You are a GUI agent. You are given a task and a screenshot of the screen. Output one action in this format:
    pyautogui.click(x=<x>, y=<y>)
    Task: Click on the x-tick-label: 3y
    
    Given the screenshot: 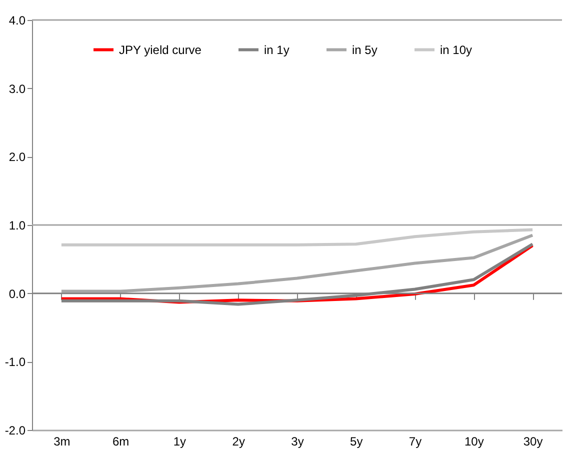 What is the action you would take?
    pyautogui.click(x=297, y=441)
    